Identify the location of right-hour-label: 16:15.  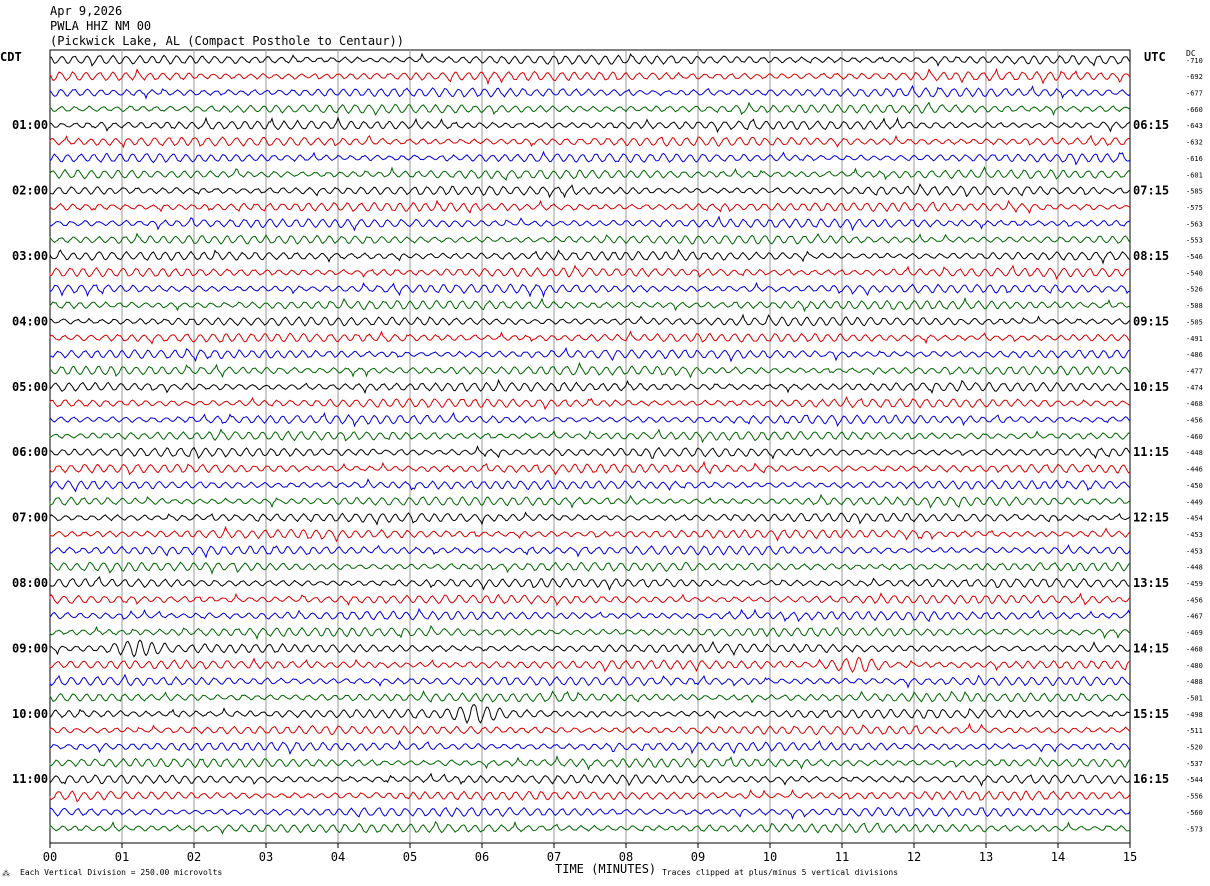
(1151, 779).